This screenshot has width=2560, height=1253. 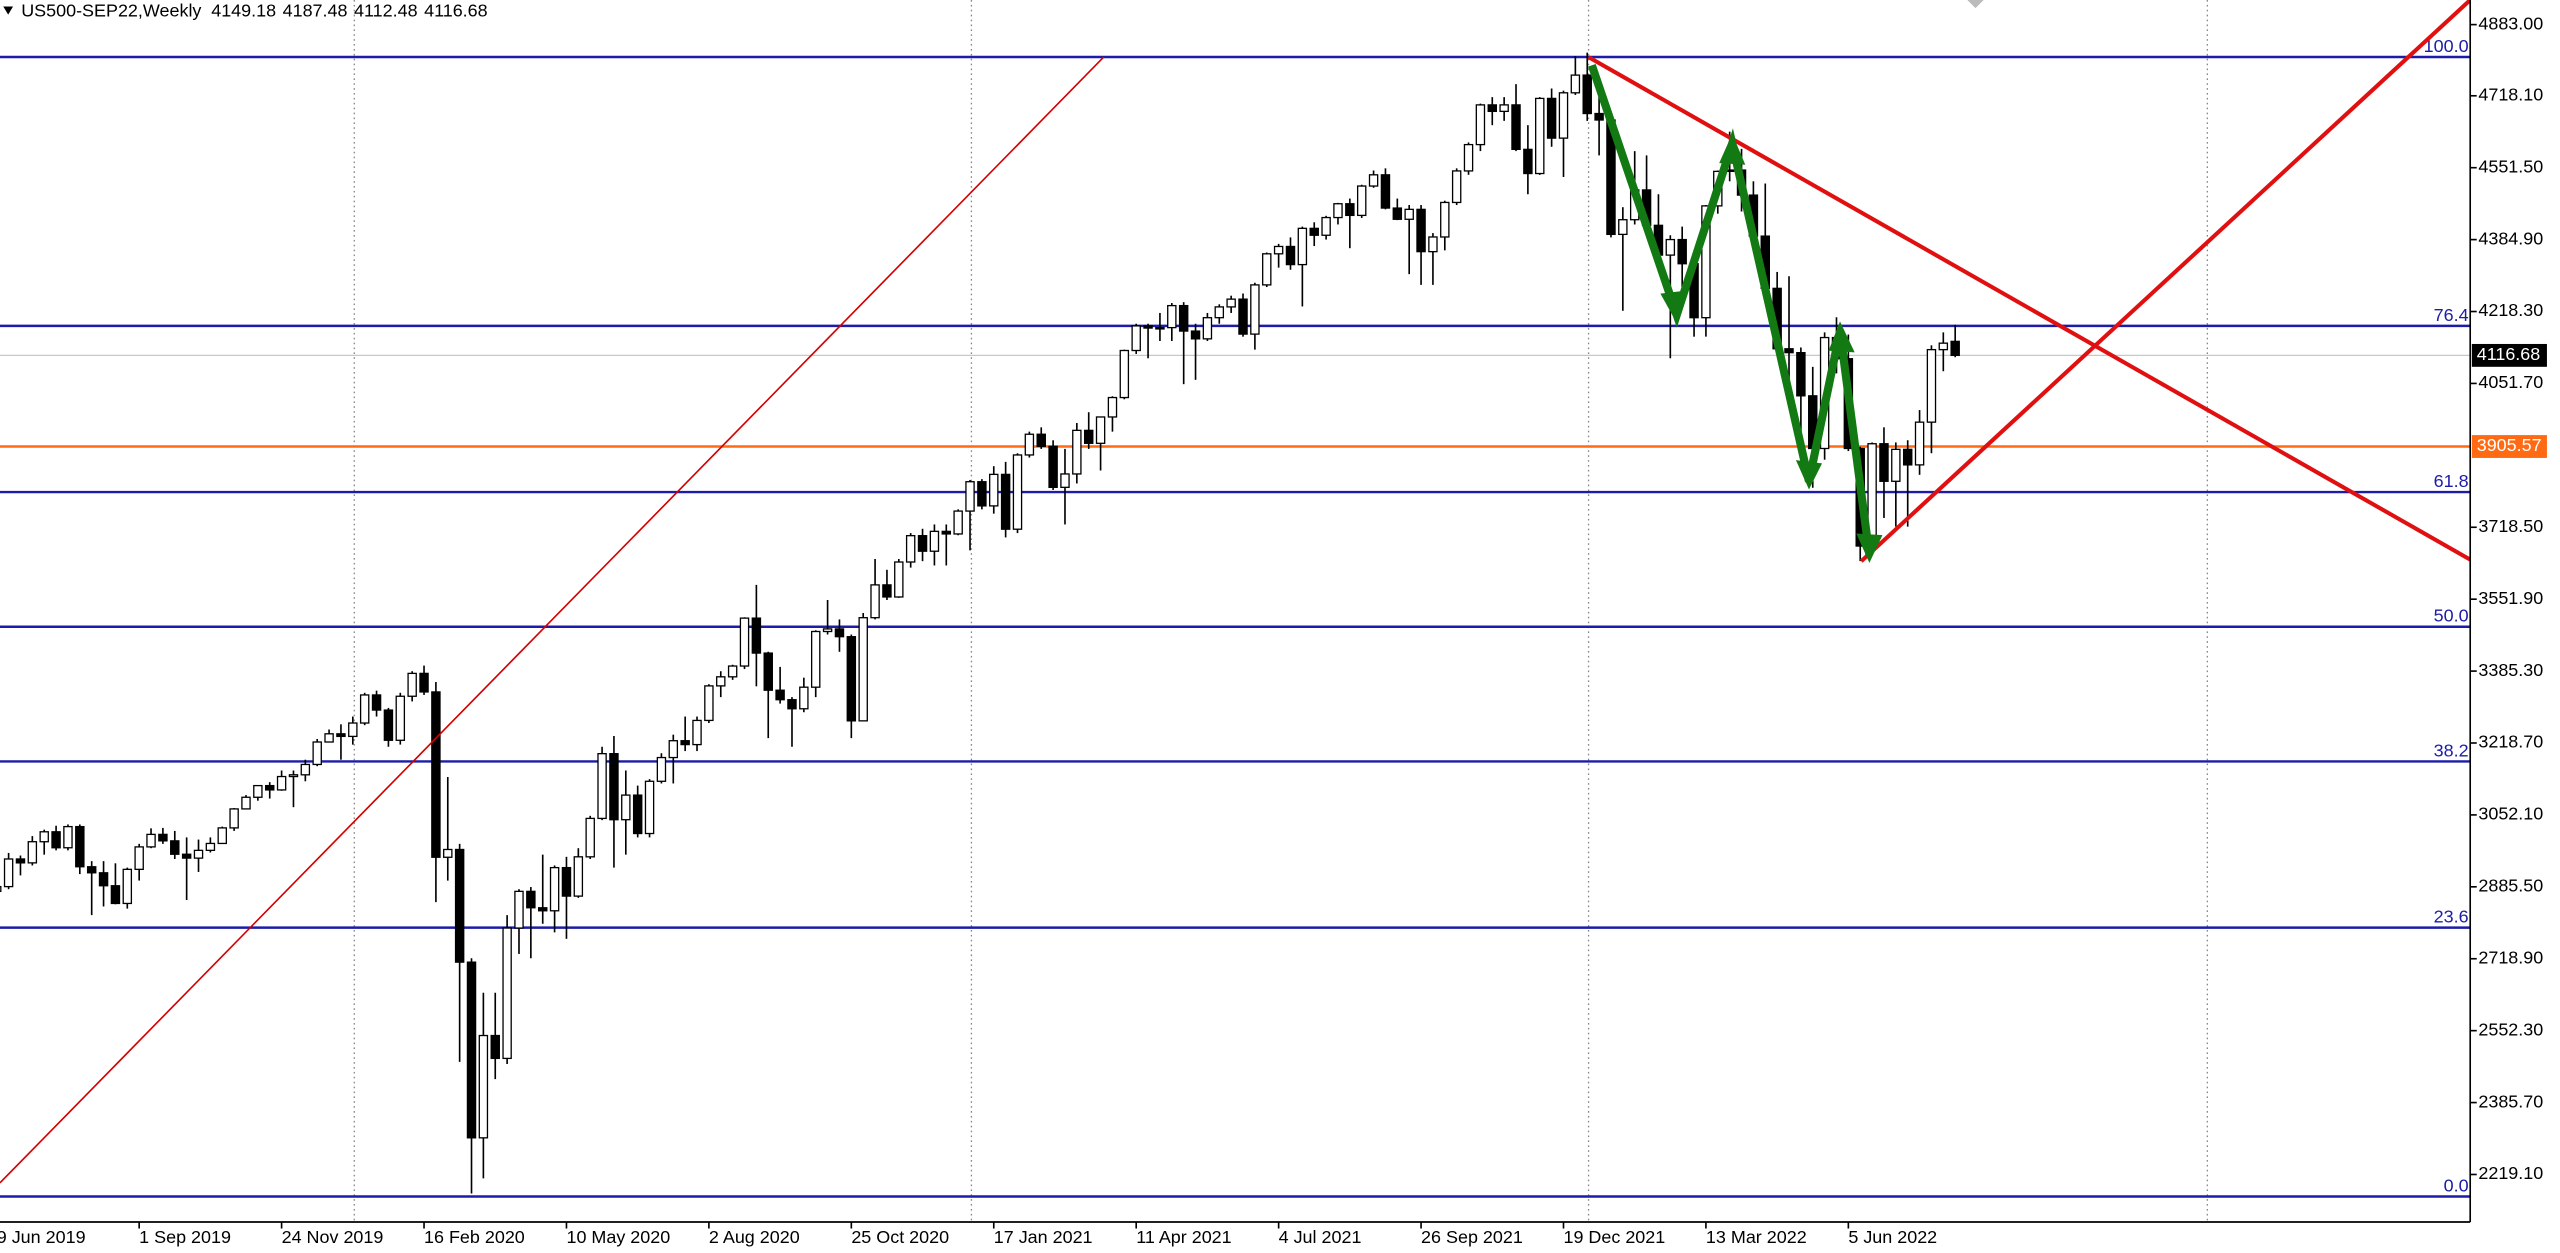 What do you see at coordinates (185, 1237) in the screenshot?
I see `x-tick-label: 1 Sep 2019` at bounding box center [185, 1237].